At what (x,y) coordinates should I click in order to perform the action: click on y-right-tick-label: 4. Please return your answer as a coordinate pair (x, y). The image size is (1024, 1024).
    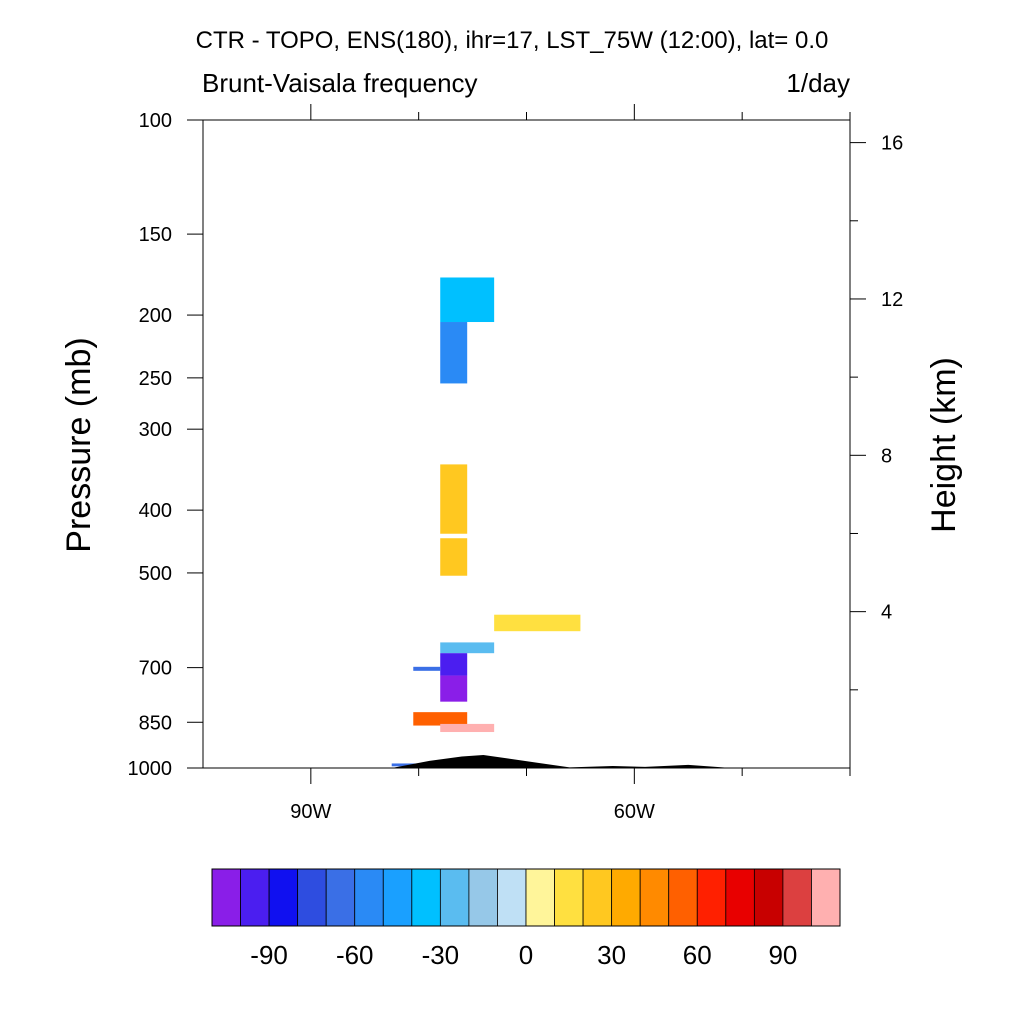
    Looking at the image, I should click on (886, 613).